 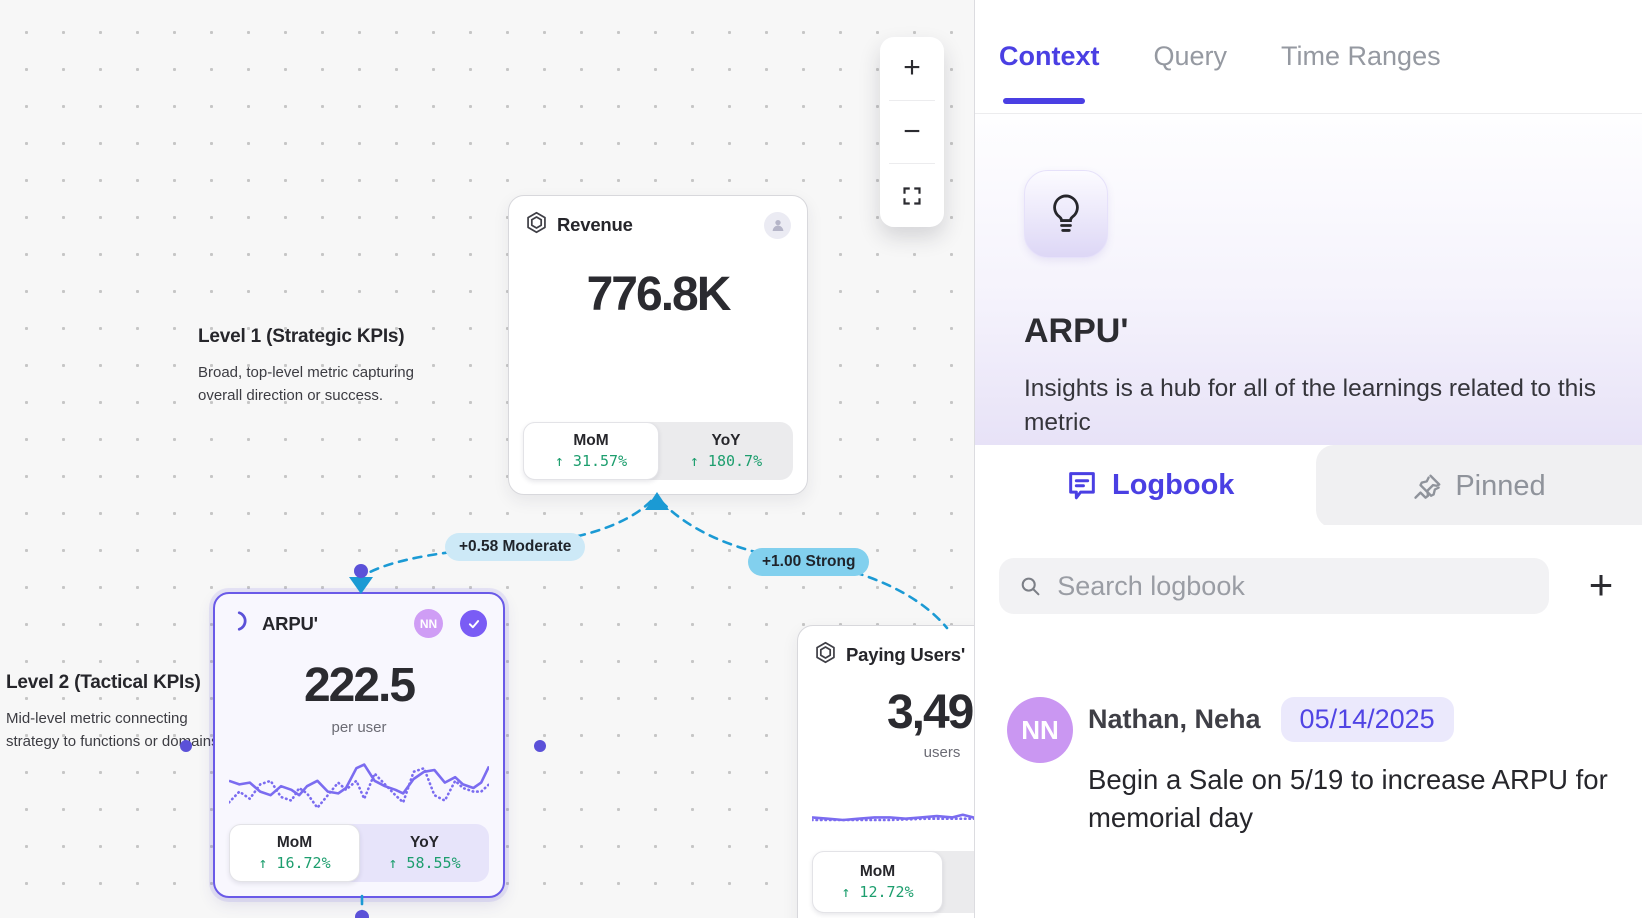 What do you see at coordinates (659, 294) in the screenshot?
I see `metric-value: 776.8K` at bounding box center [659, 294].